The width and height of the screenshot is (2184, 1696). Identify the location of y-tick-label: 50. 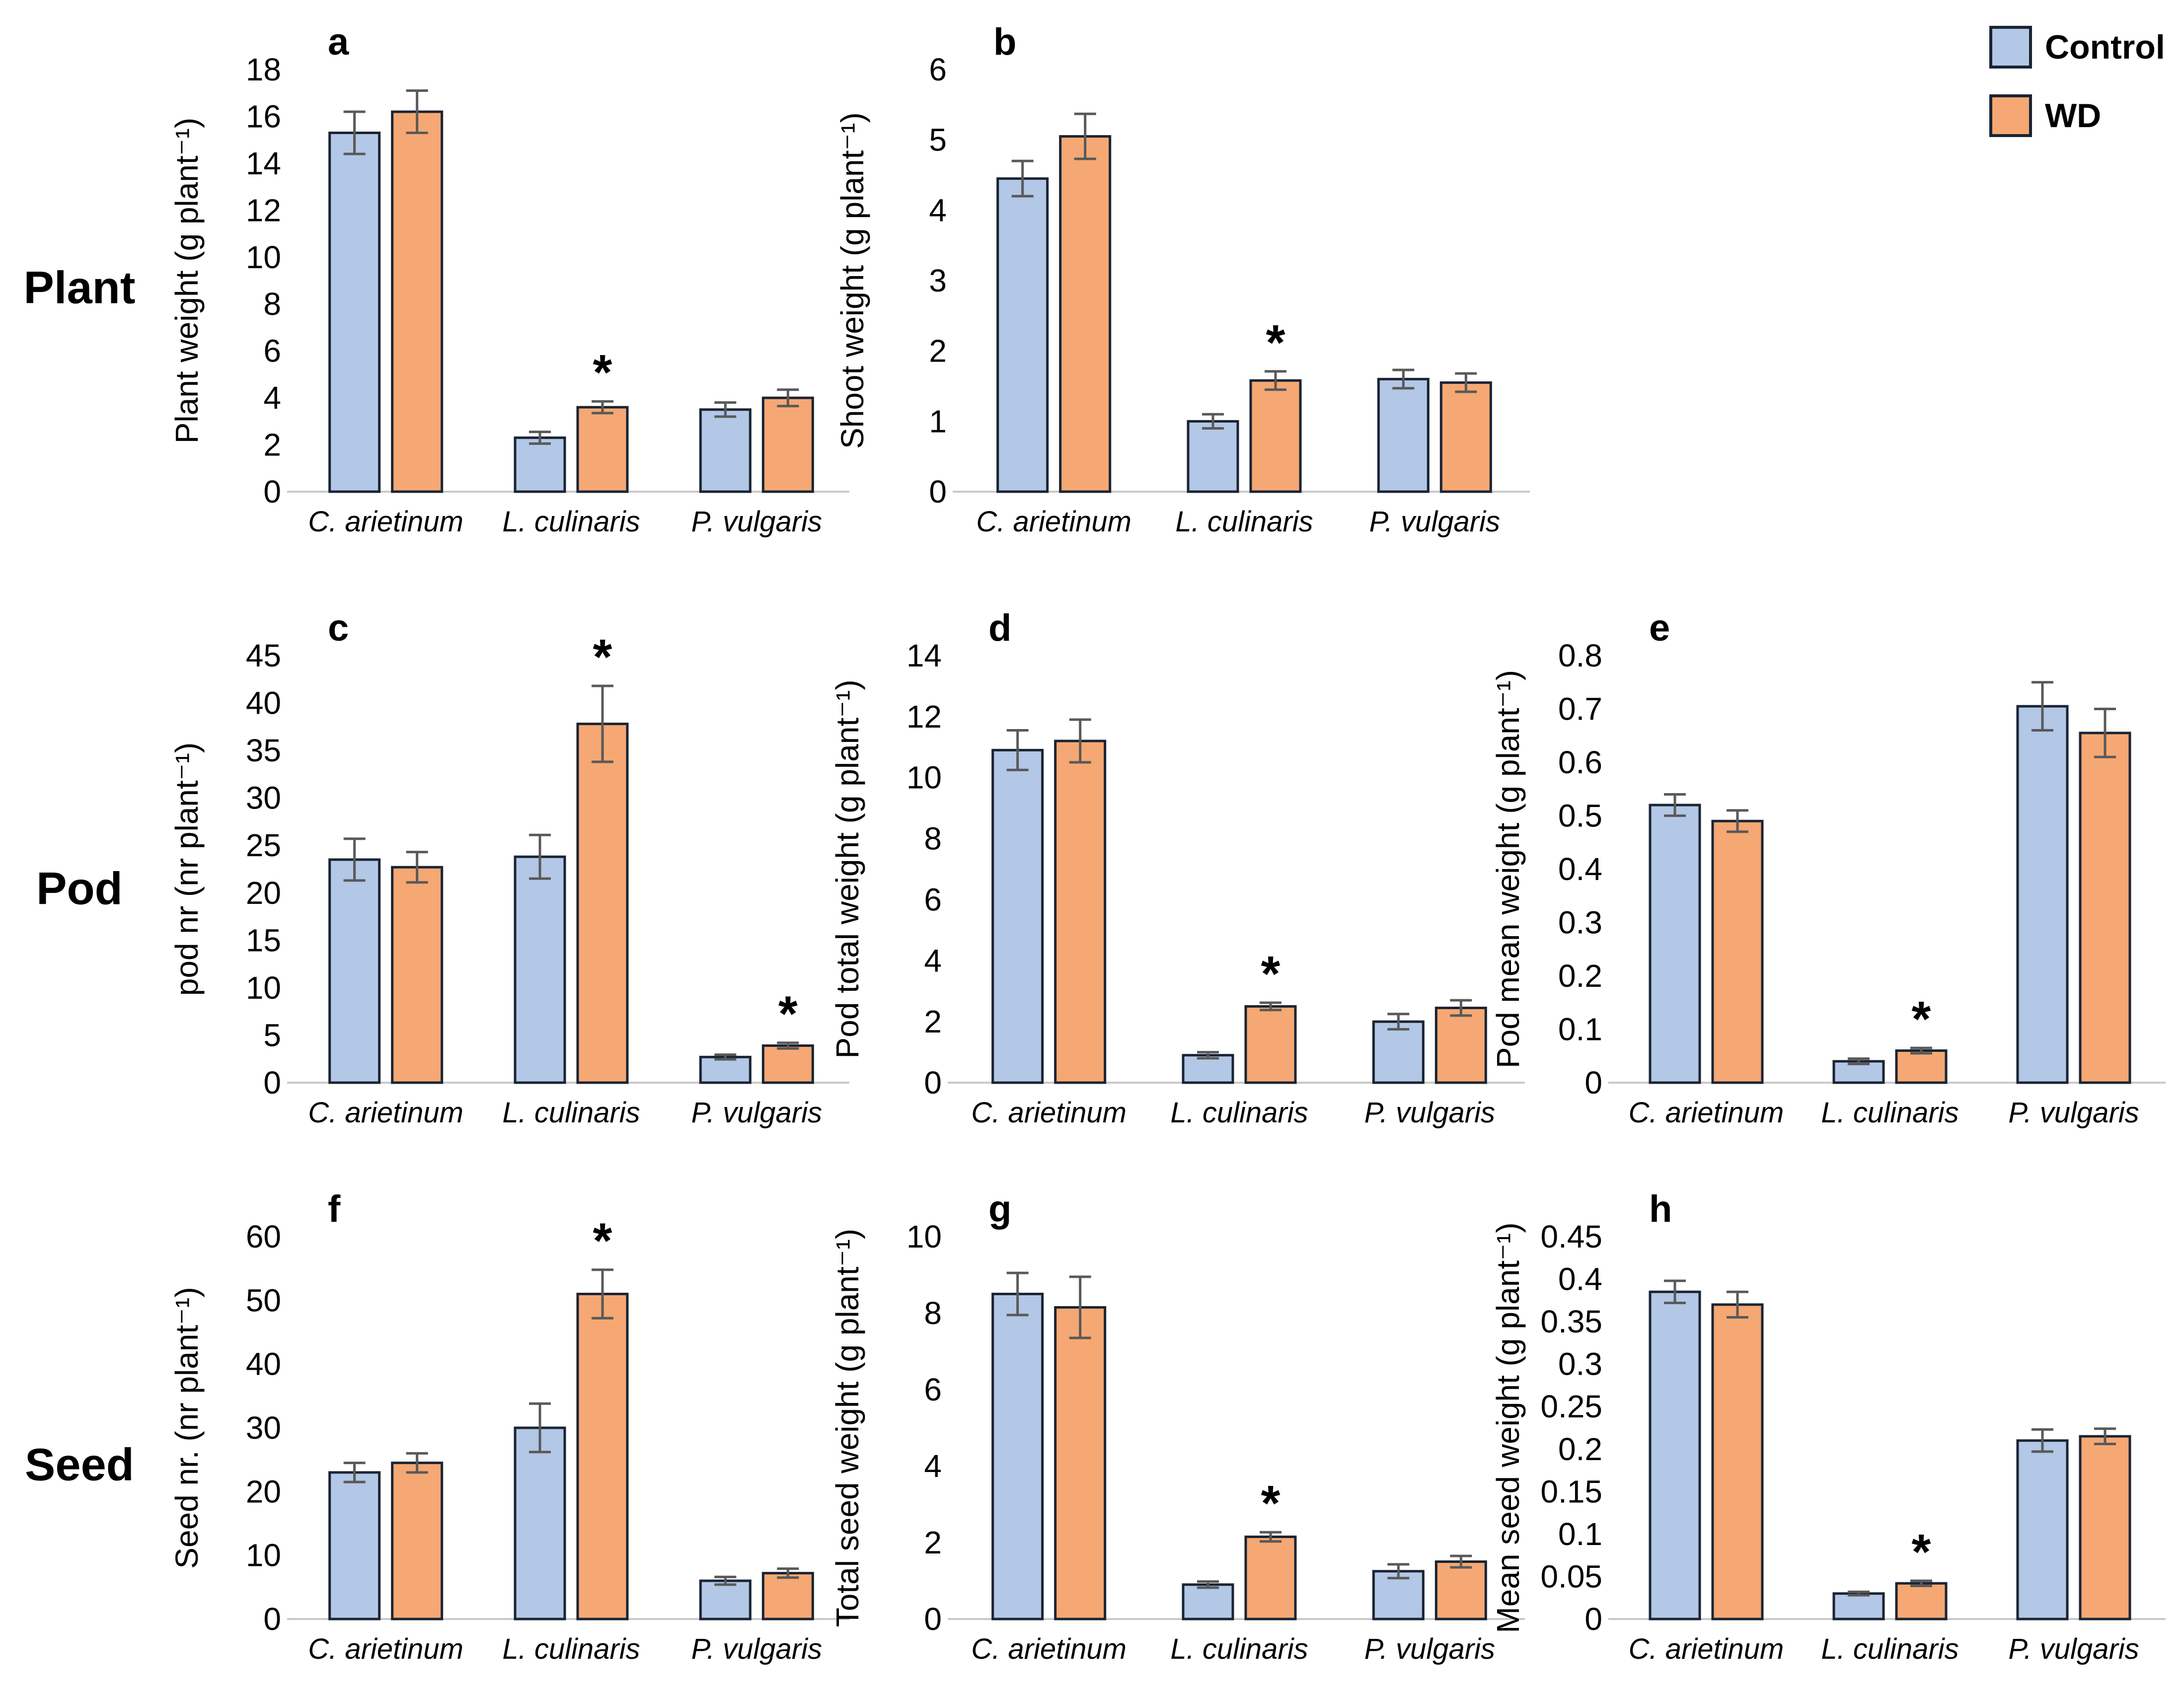
(263, 1300).